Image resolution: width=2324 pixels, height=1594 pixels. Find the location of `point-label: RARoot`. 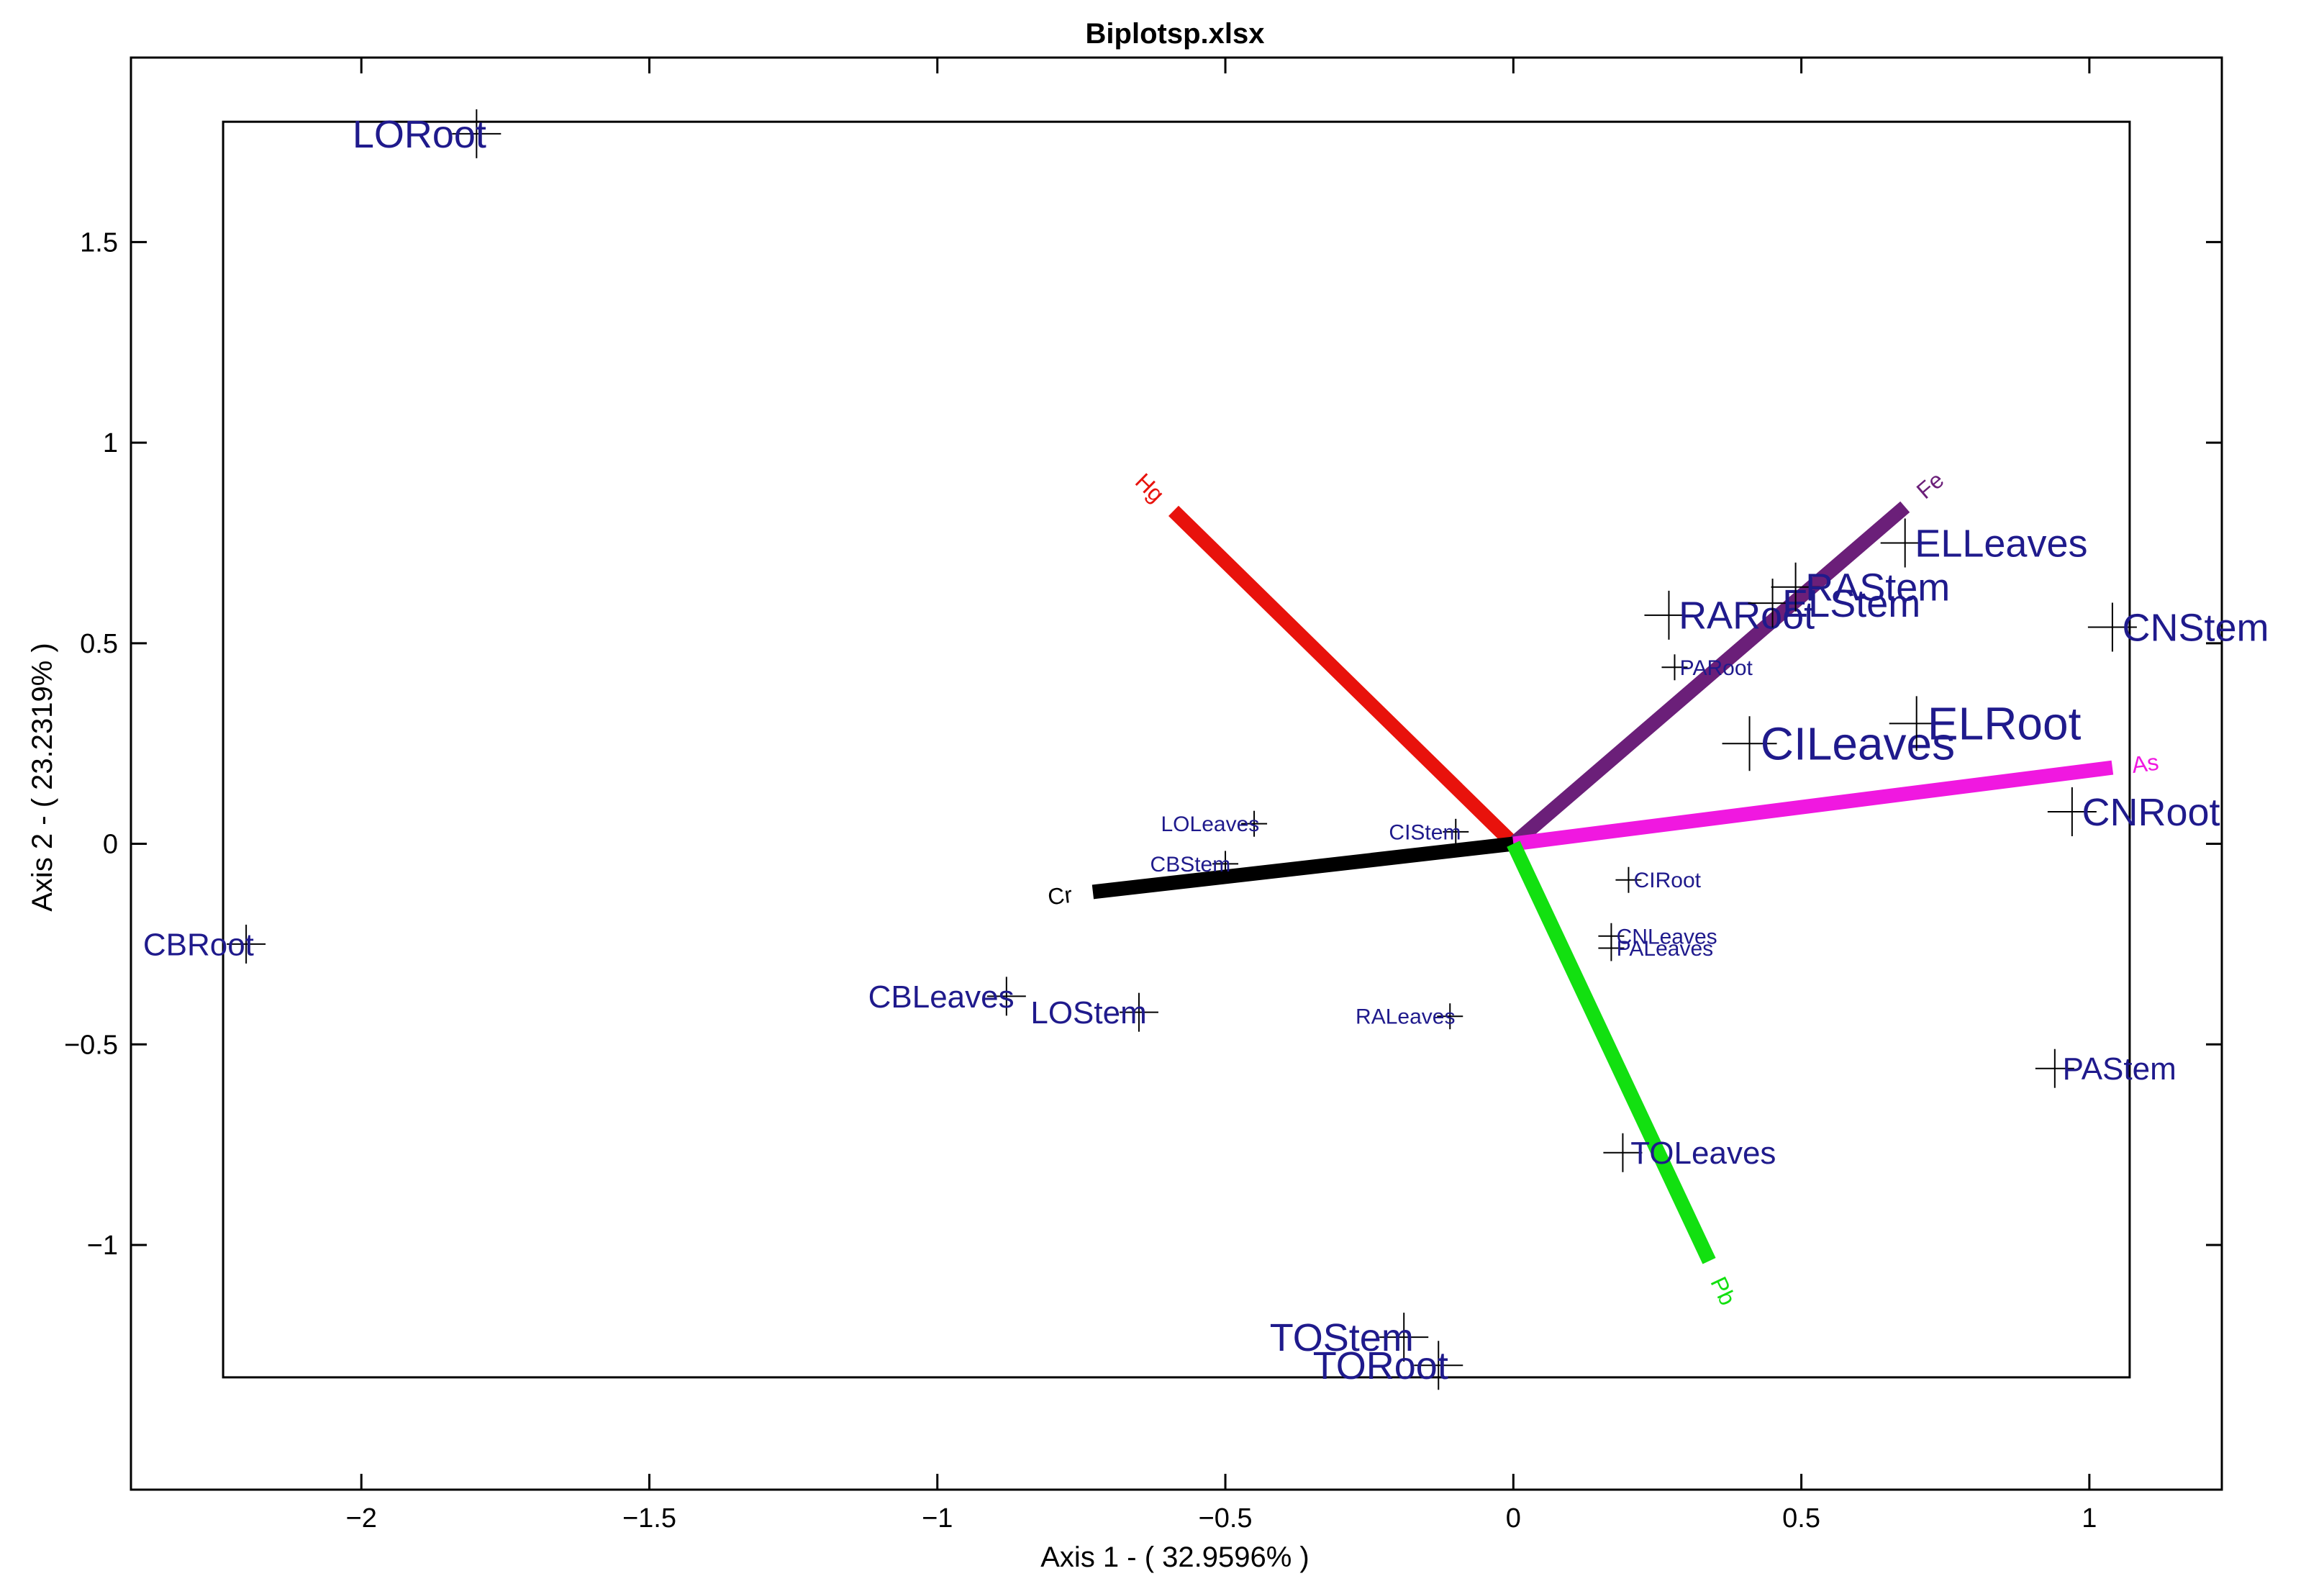

point-label: RARoot is located at coordinates (1747, 616).